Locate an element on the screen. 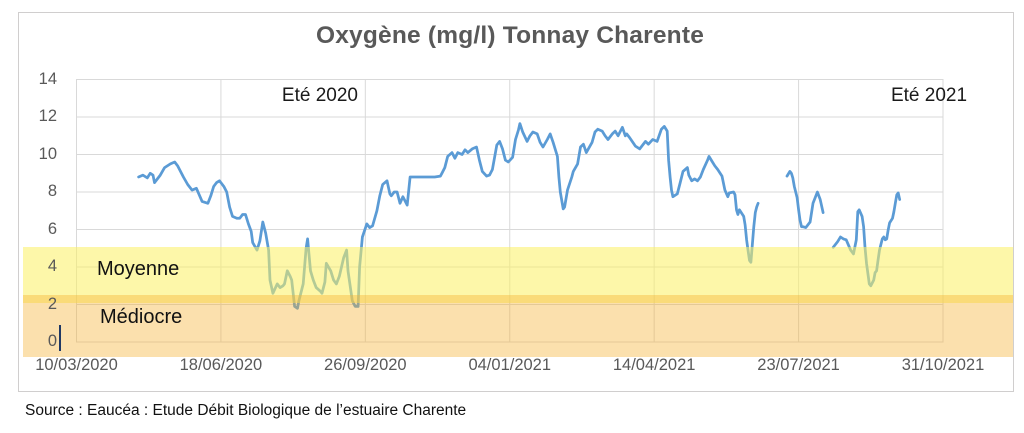  band-label-moyenne: Moyenne is located at coordinates (138, 269).